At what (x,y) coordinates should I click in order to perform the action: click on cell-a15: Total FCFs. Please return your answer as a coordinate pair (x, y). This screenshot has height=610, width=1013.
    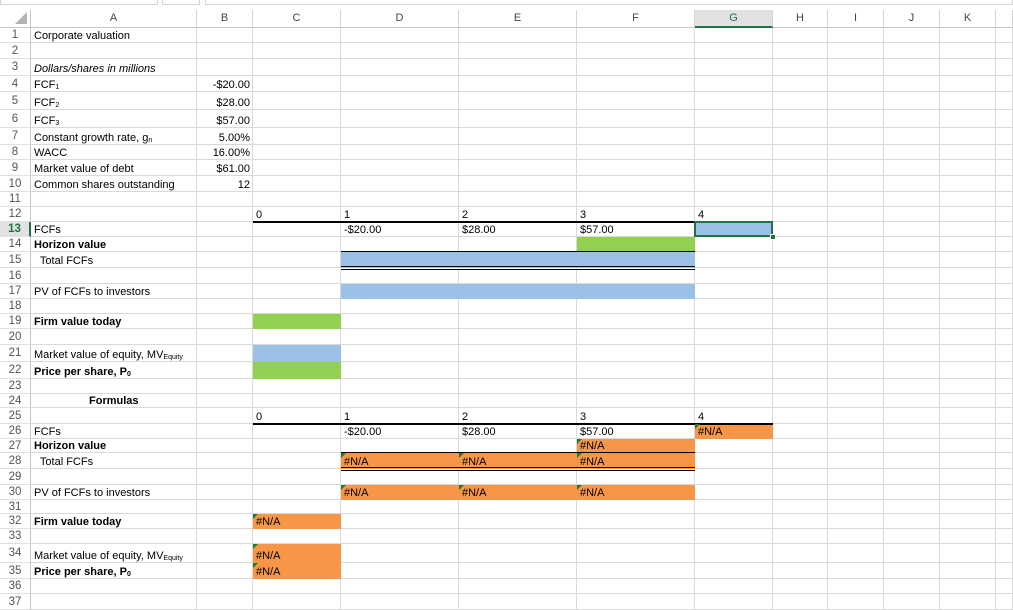
    Looking at the image, I should click on (114, 260).